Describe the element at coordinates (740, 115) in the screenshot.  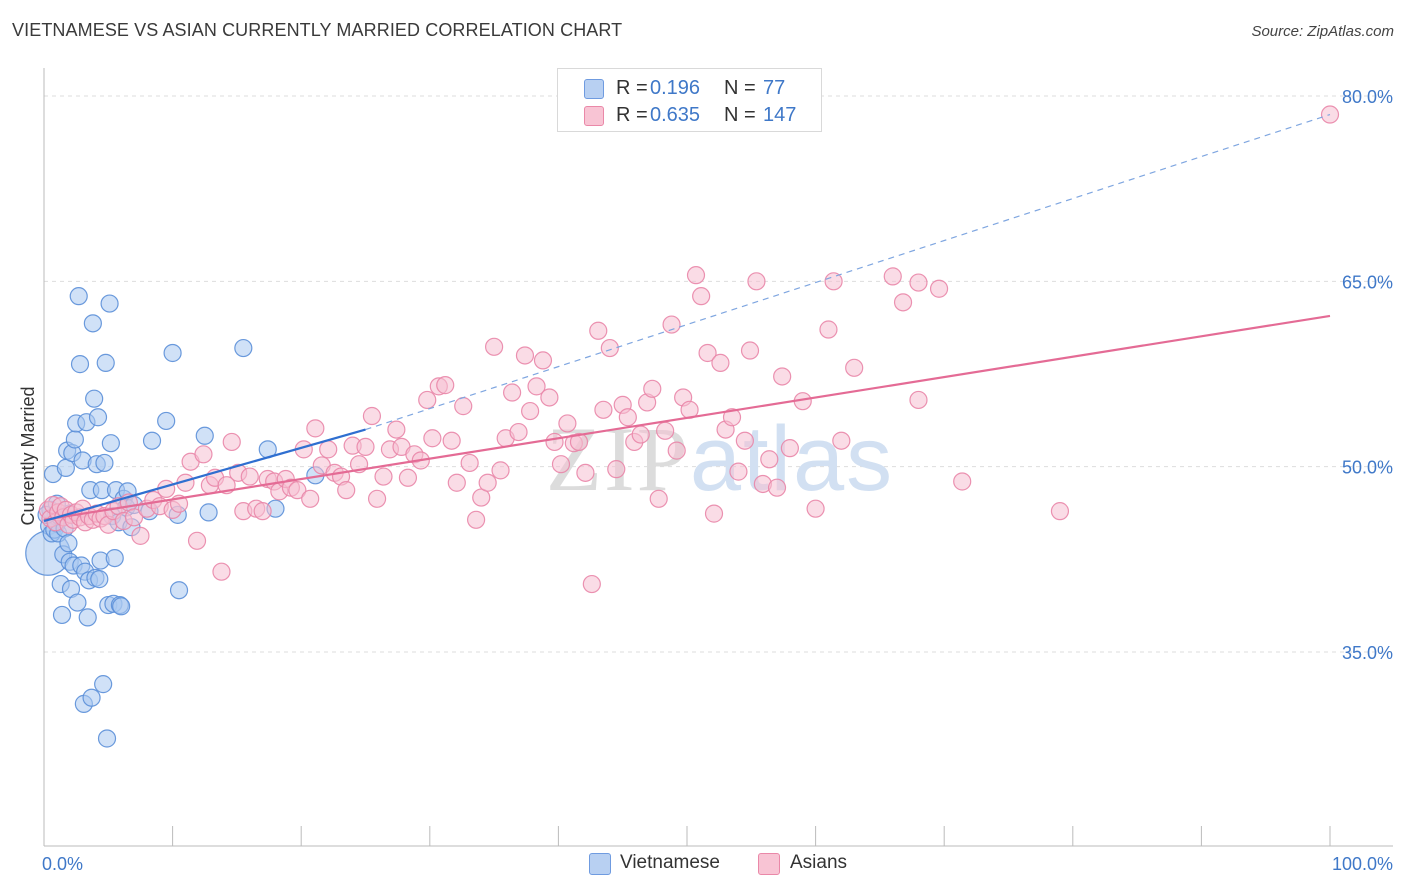
I see `legend-n-label: N =` at that location.